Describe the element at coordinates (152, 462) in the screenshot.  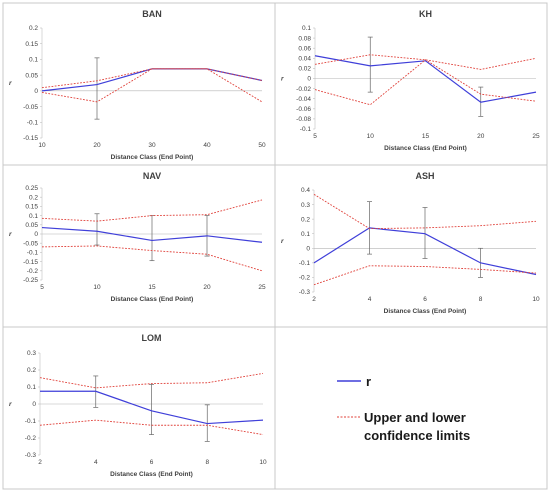
I see `x-tick-label: 6` at that location.